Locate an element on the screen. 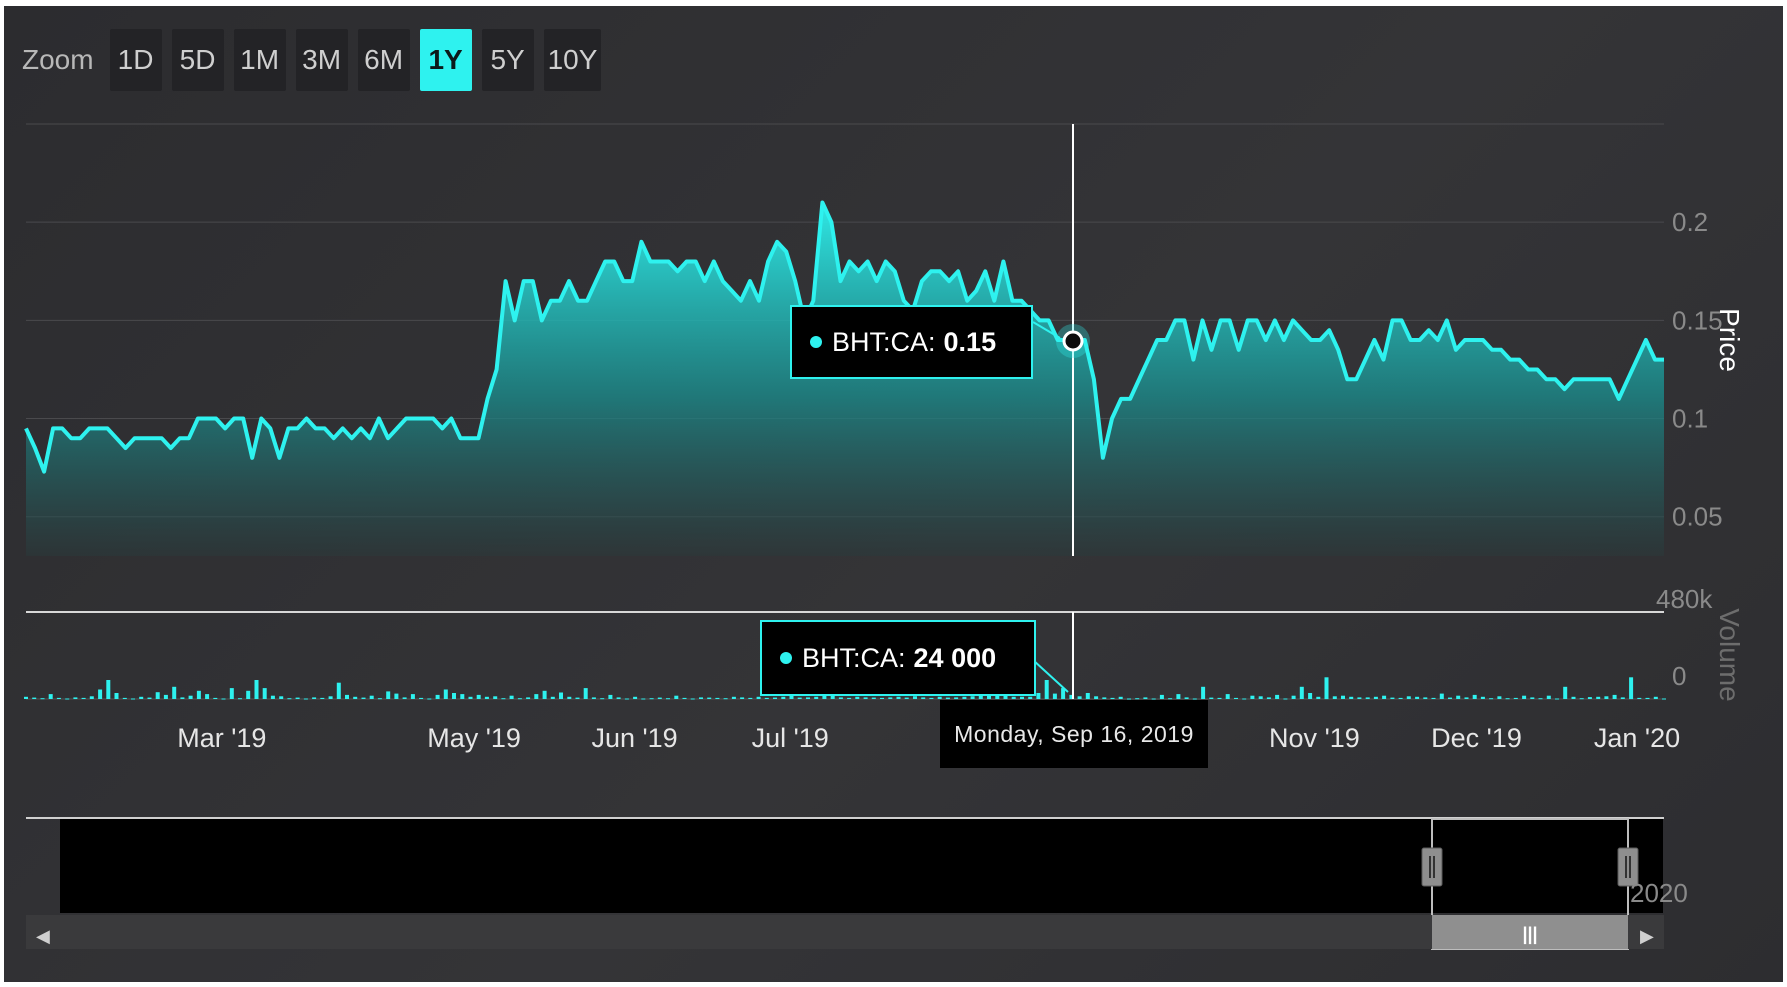 The image size is (1787, 987). scrollbar-left-button is located at coordinates (43, 932).